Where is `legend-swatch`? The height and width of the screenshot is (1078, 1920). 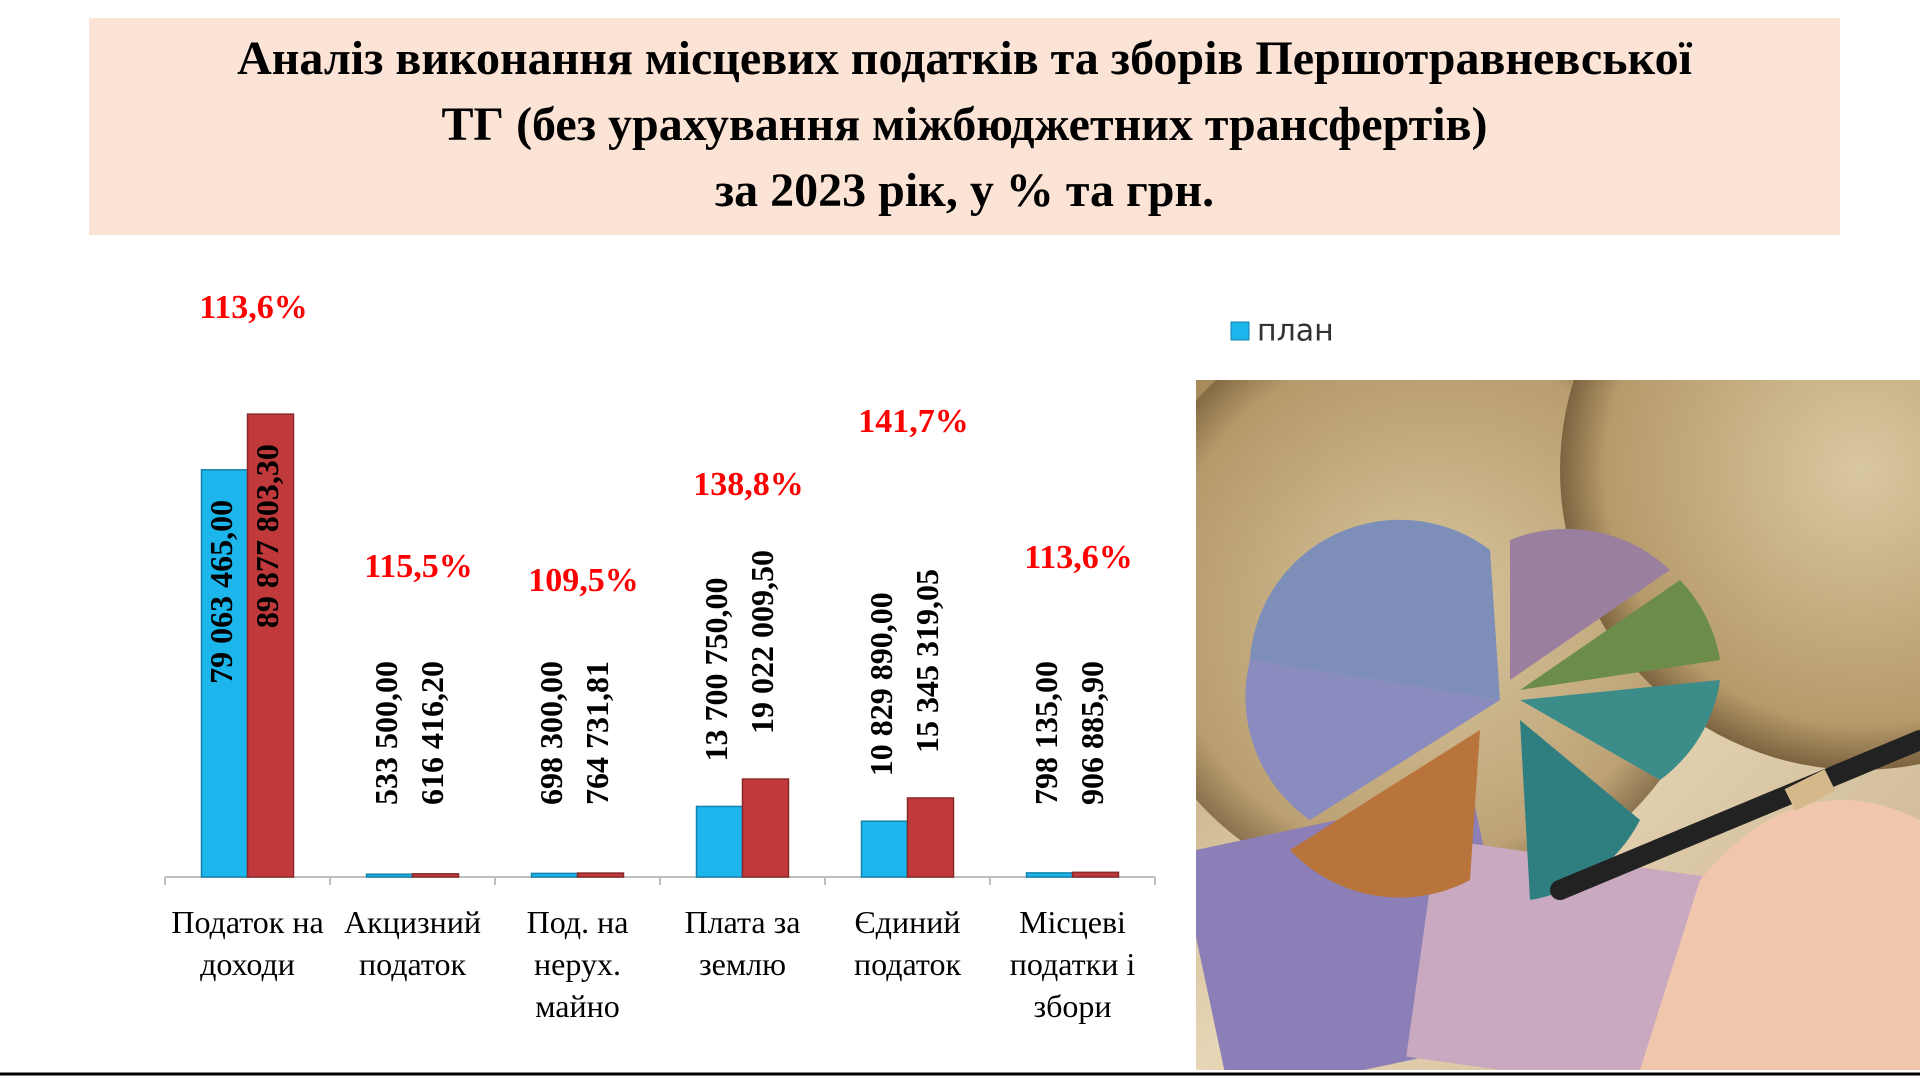
legend-swatch is located at coordinates (1240, 331).